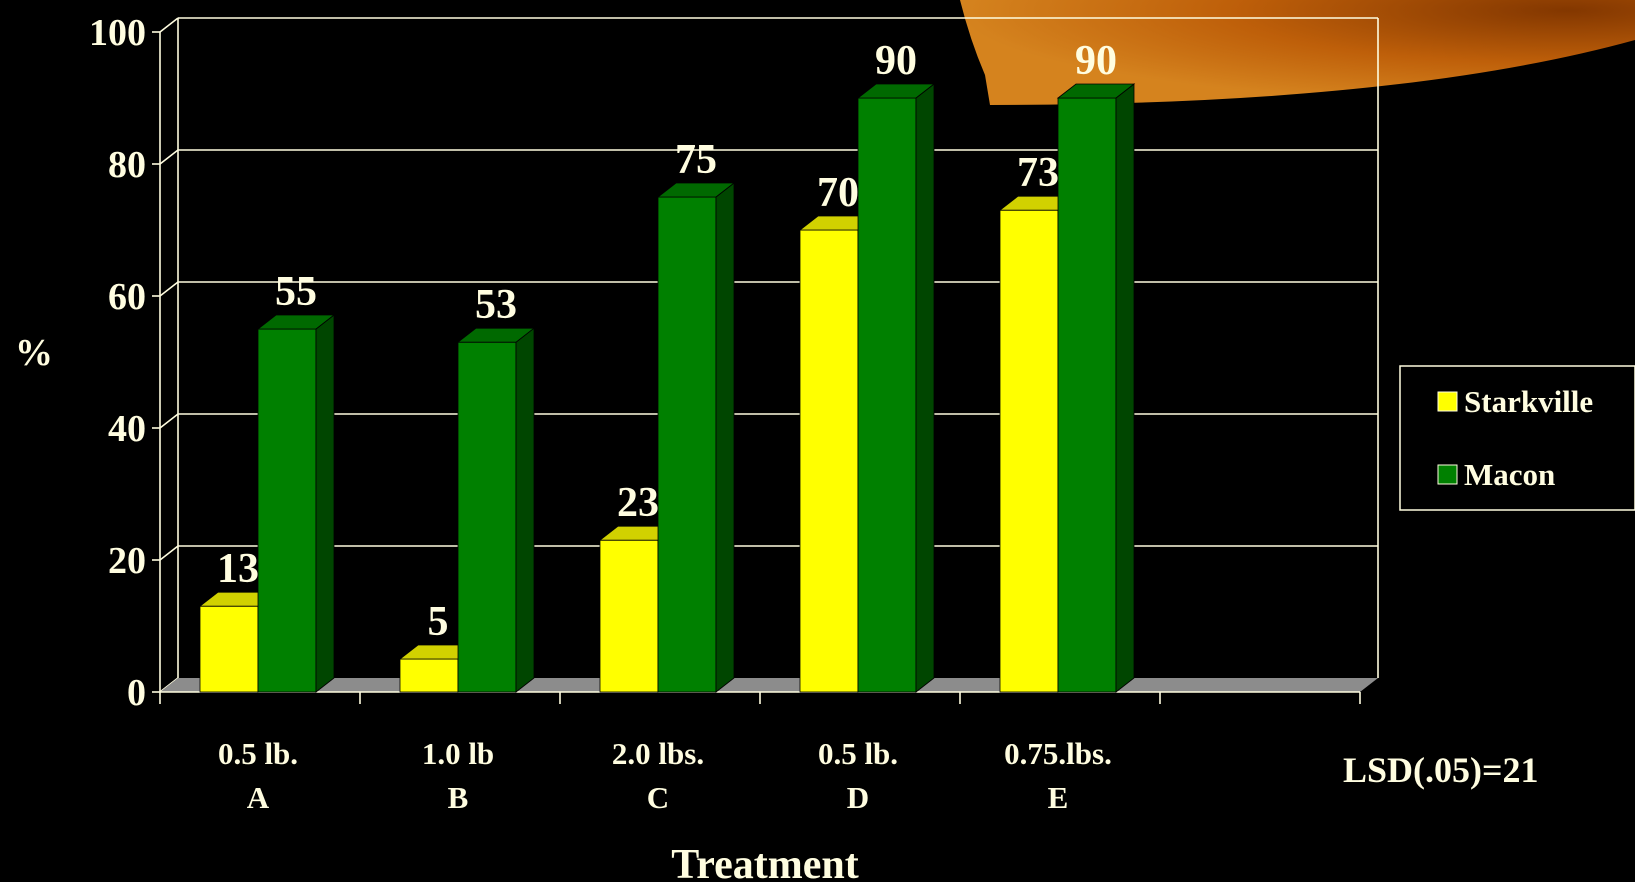 The height and width of the screenshot is (882, 1635). What do you see at coordinates (696, 160) in the screenshot?
I see `data-label-macon-c: 75` at bounding box center [696, 160].